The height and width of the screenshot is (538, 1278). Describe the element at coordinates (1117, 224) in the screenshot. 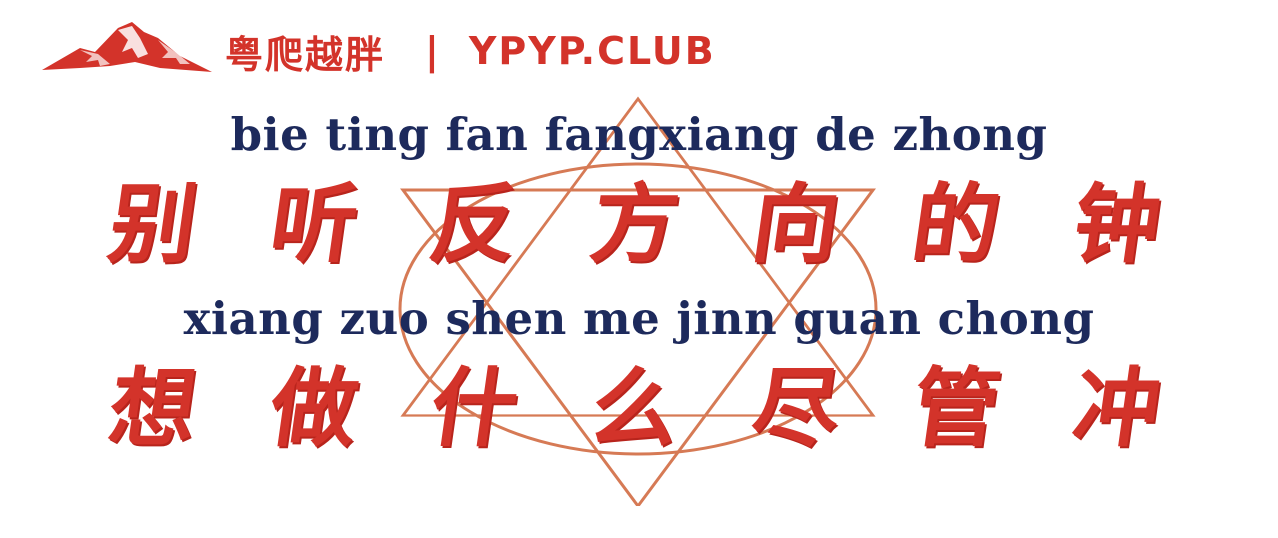

I see `hanzi-char: 钟` at that location.